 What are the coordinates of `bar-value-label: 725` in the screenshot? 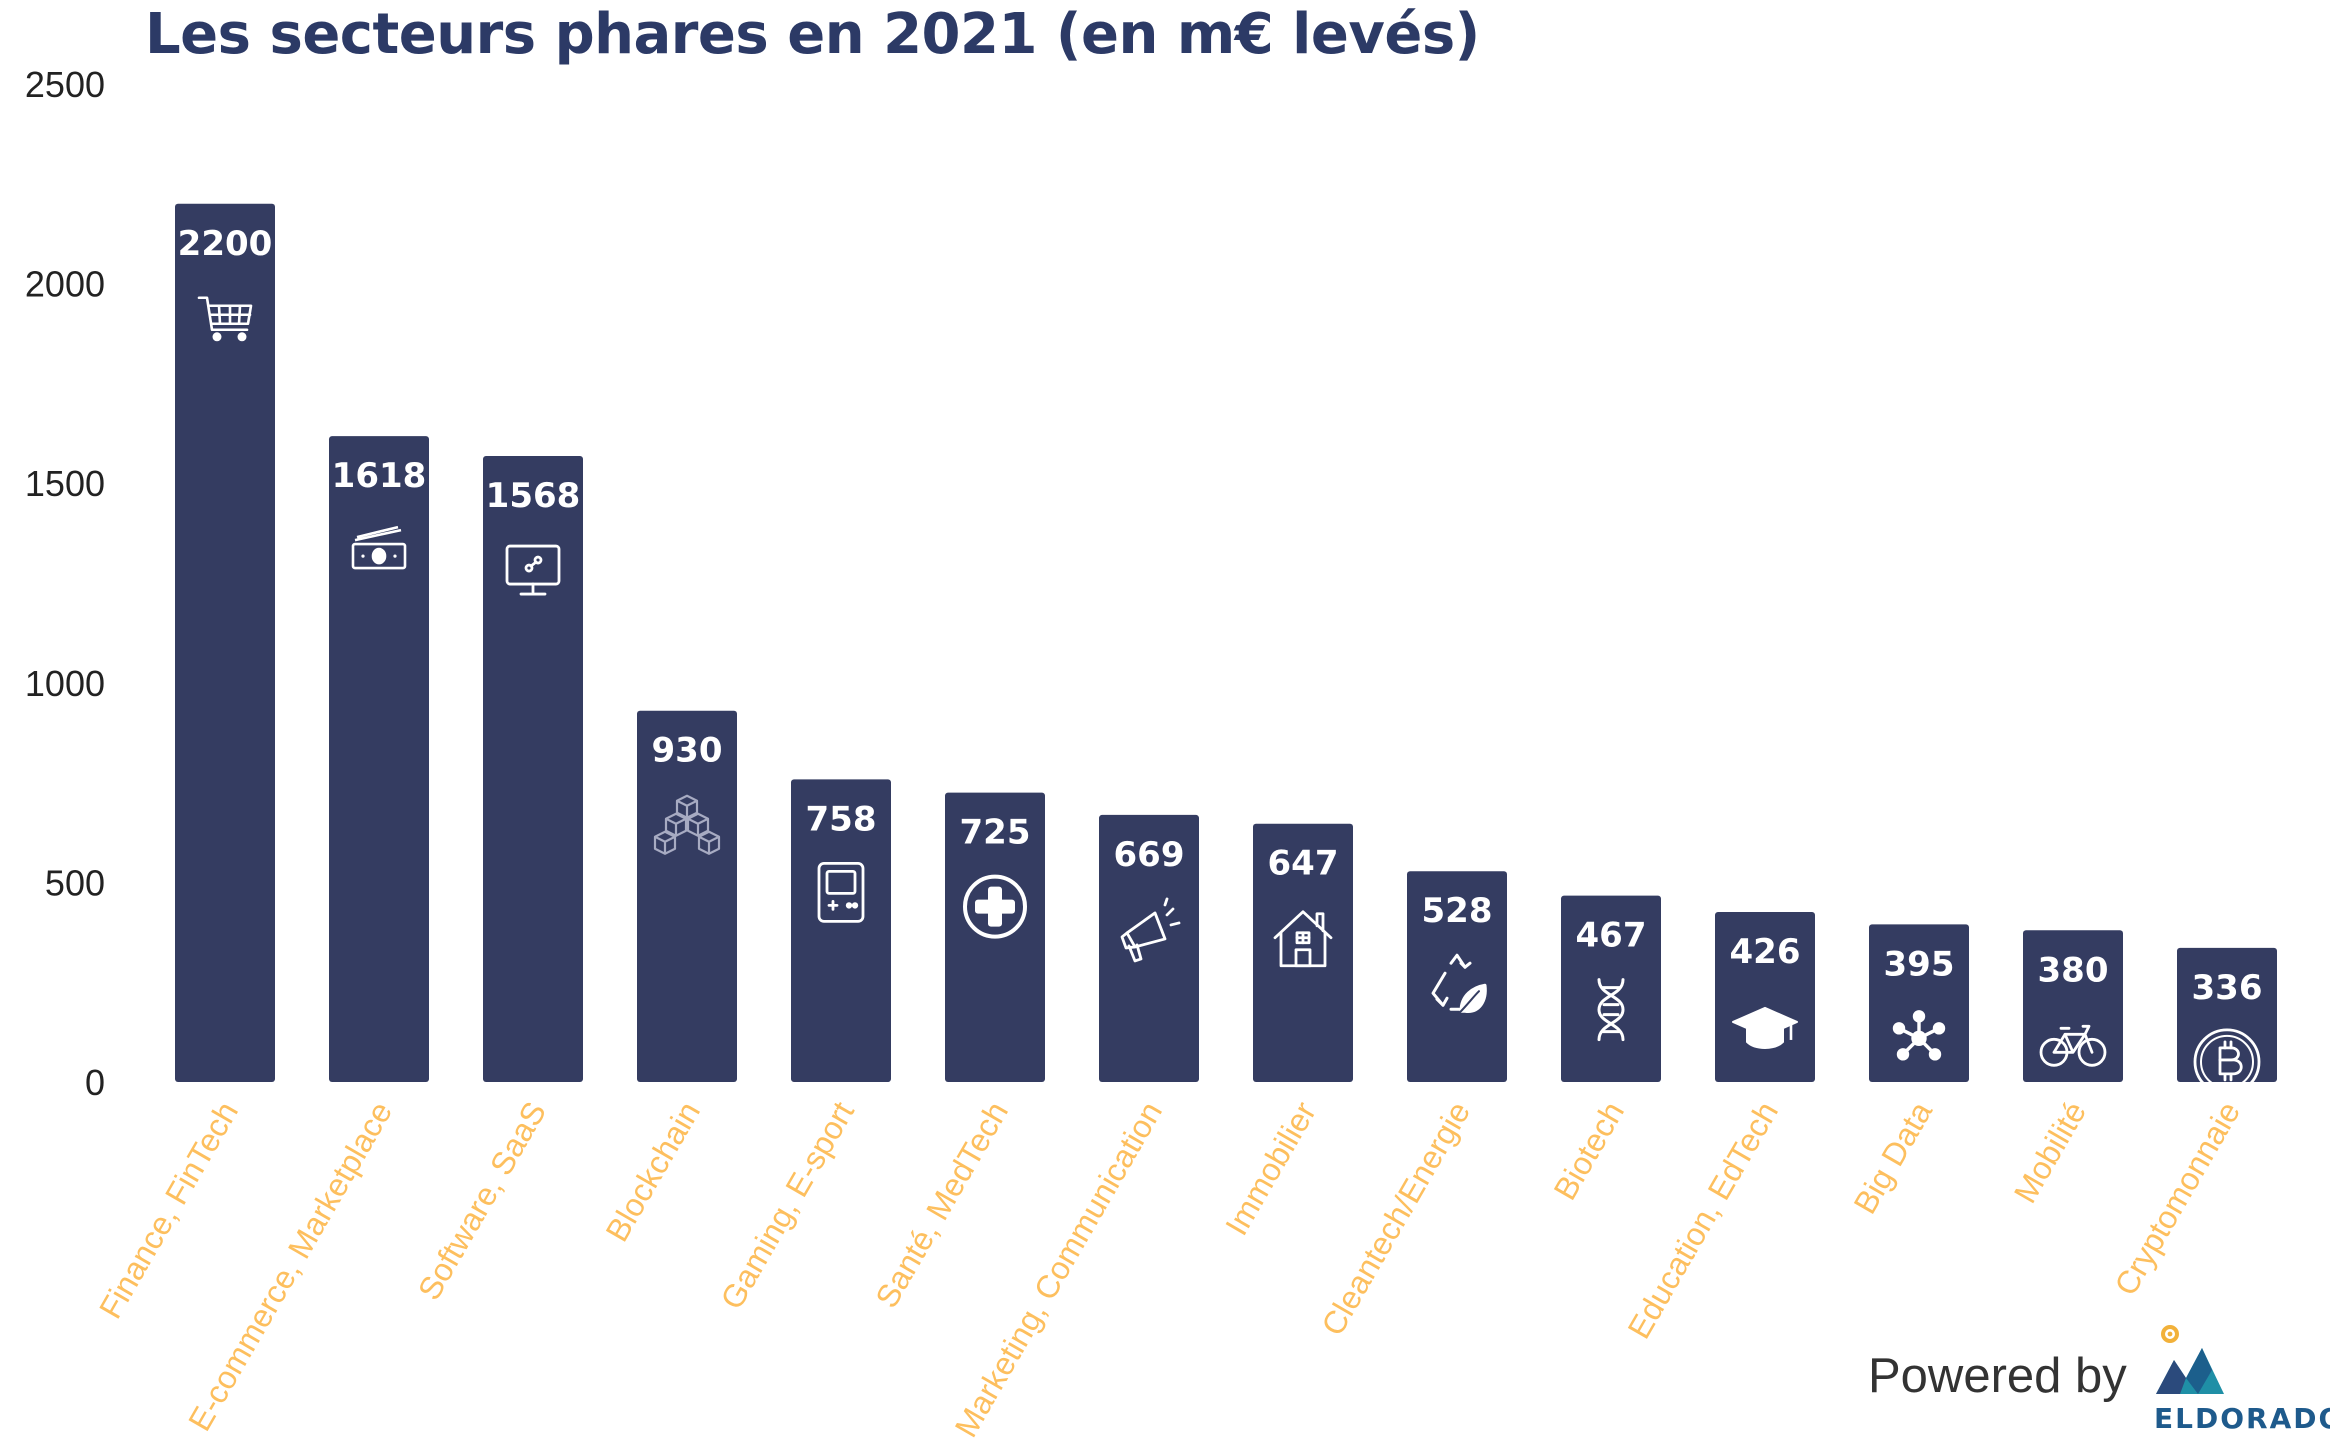 It's located at (995, 833).